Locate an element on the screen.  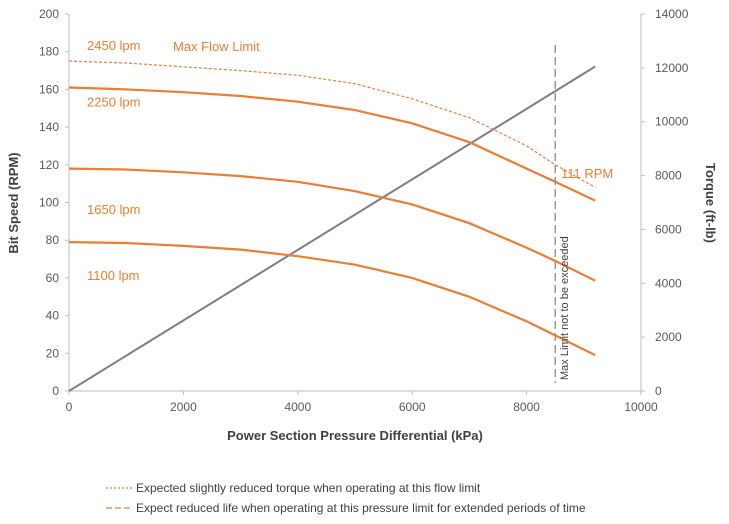
y2-tick-label: 12000 is located at coordinates (672, 68).